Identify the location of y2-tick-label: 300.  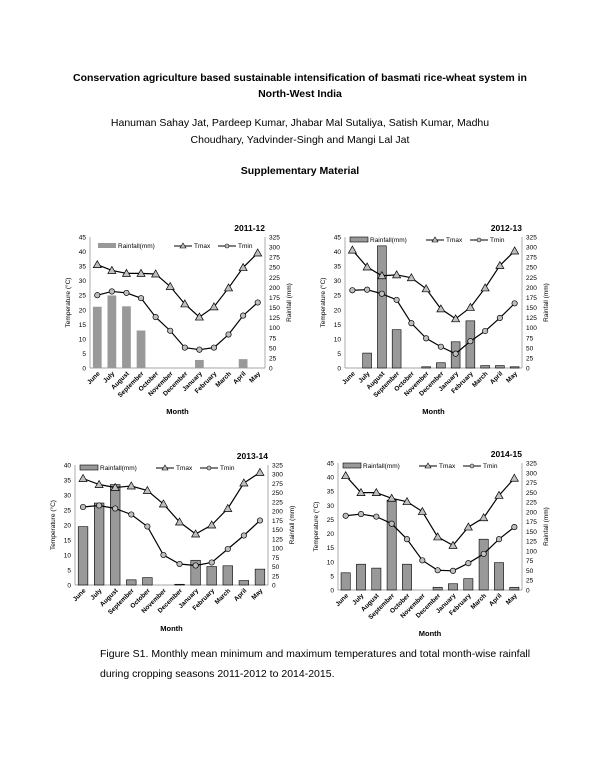
(277, 475).